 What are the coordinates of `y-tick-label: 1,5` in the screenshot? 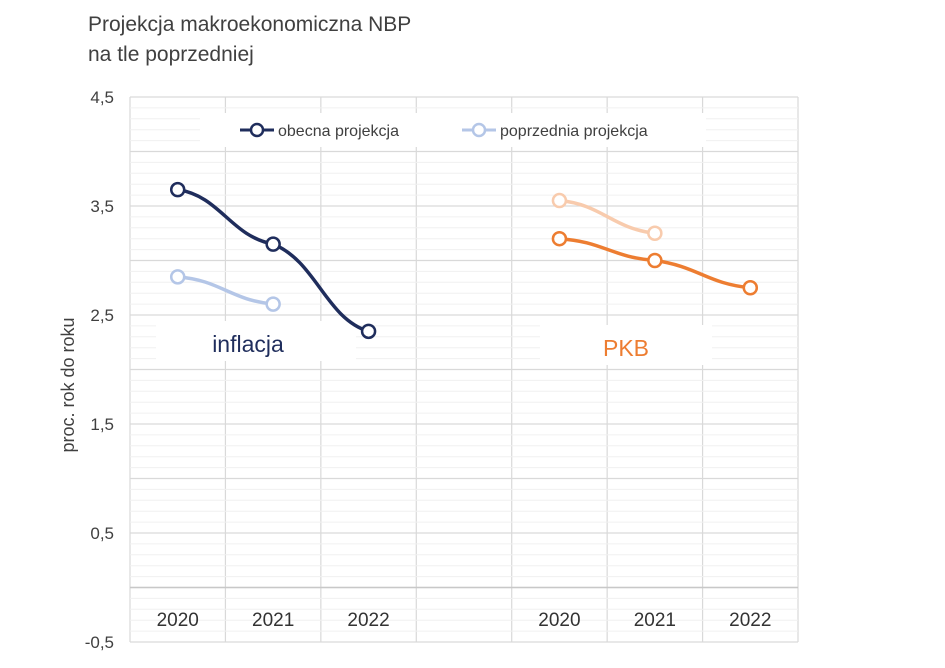 It's located at (102, 424).